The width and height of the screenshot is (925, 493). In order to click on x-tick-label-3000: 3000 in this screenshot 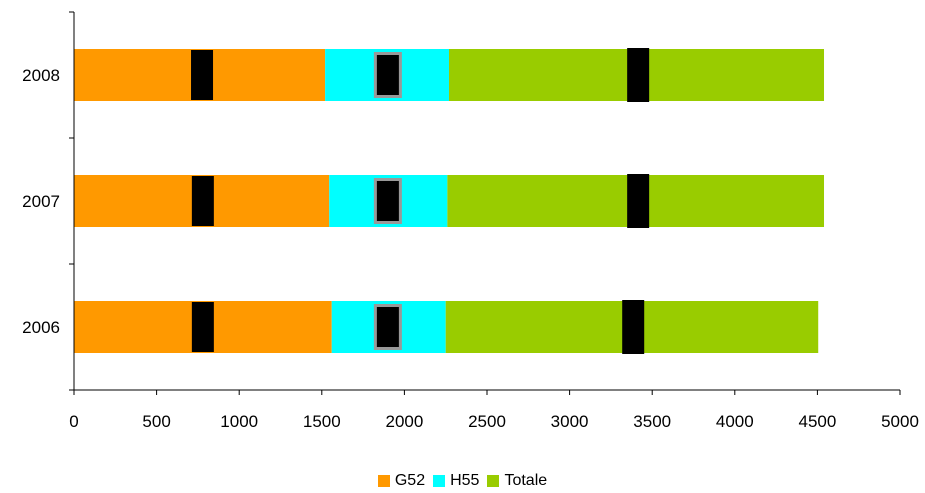, I will do `click(570, 421)`.